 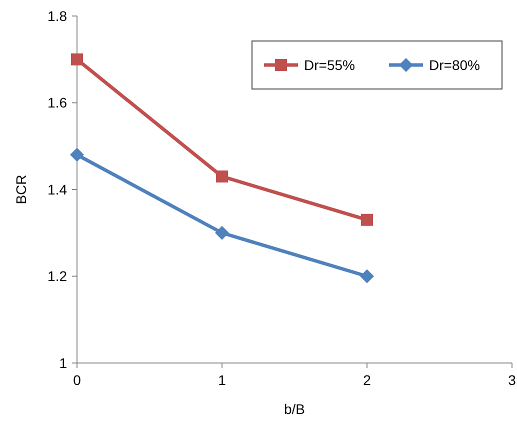 I want to click on y-tick-label: 1, so click(x=63, y=362).